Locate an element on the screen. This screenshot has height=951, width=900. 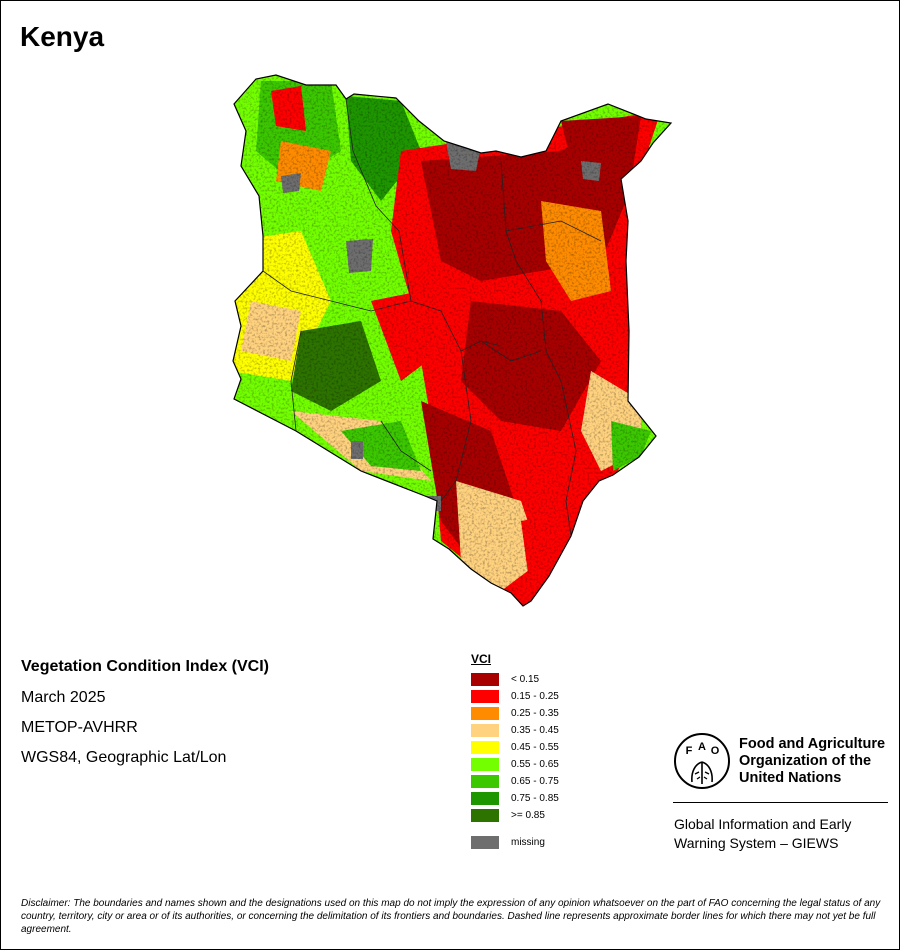
legend-label: 0.65 - 0.75 is located at coordinates (535, 781).